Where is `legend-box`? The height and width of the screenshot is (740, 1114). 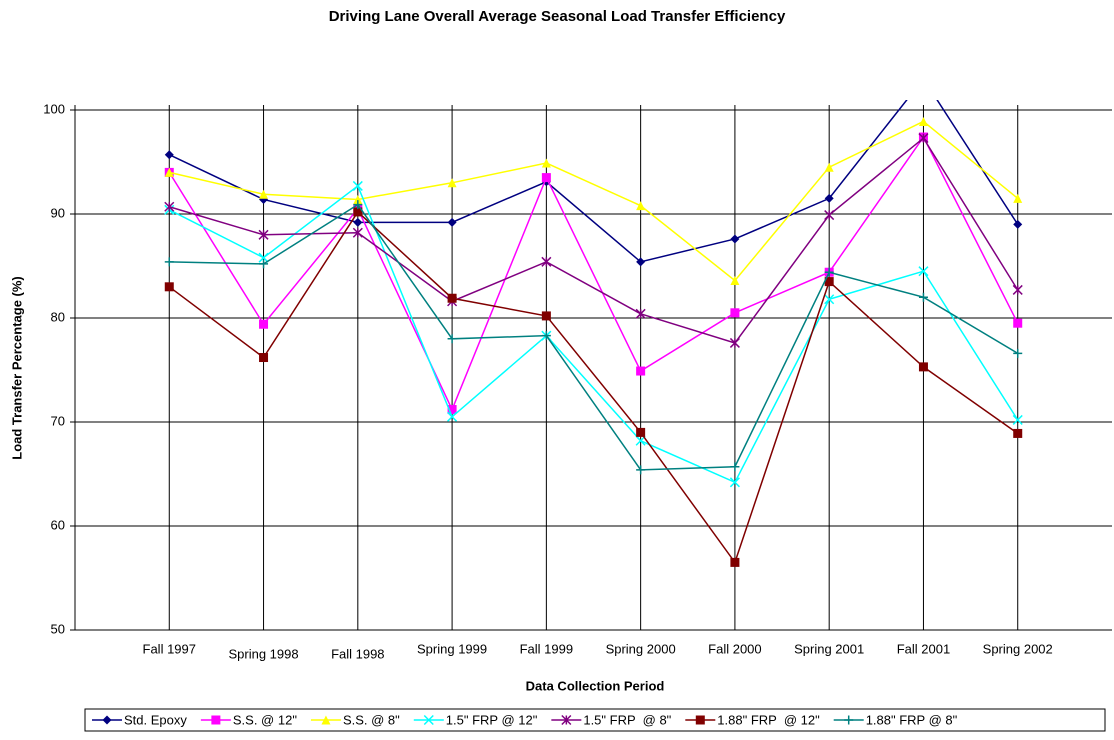
legend-box is located at coordinates (595, 720).